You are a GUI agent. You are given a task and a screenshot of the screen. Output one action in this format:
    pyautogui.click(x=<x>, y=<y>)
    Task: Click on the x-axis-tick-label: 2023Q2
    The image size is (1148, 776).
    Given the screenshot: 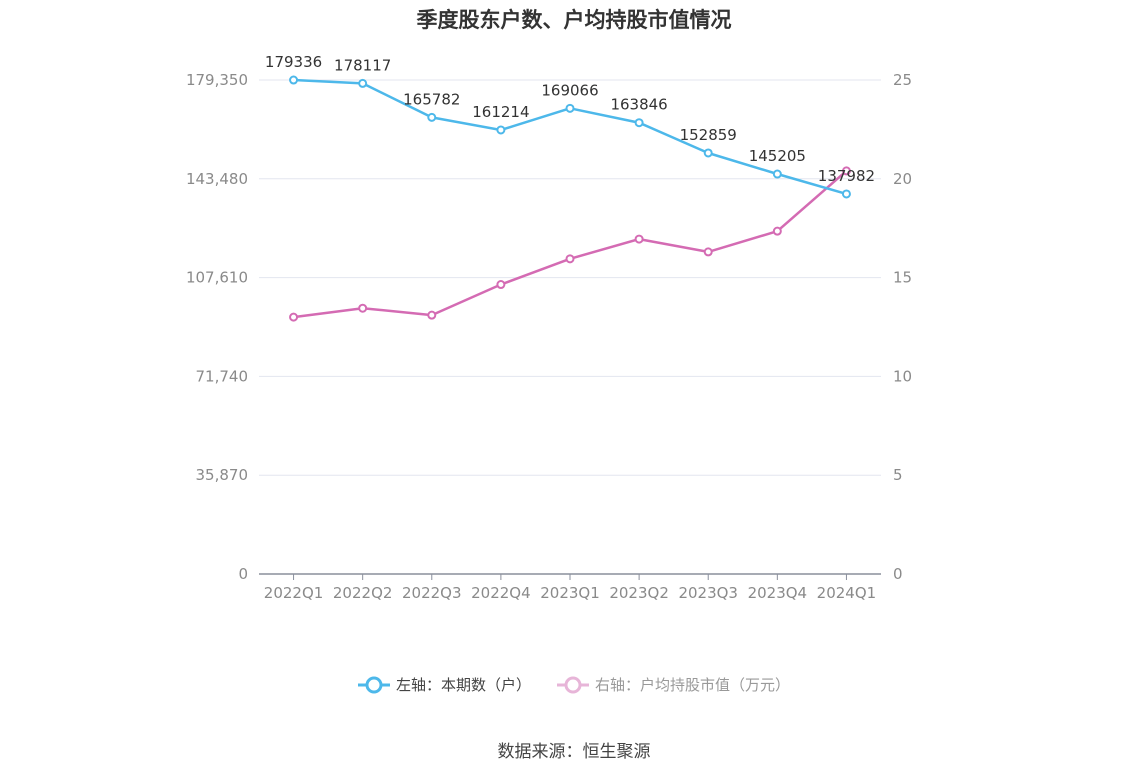 What is the action you would take?
    pyautogui.click(x=639, y=593)
    